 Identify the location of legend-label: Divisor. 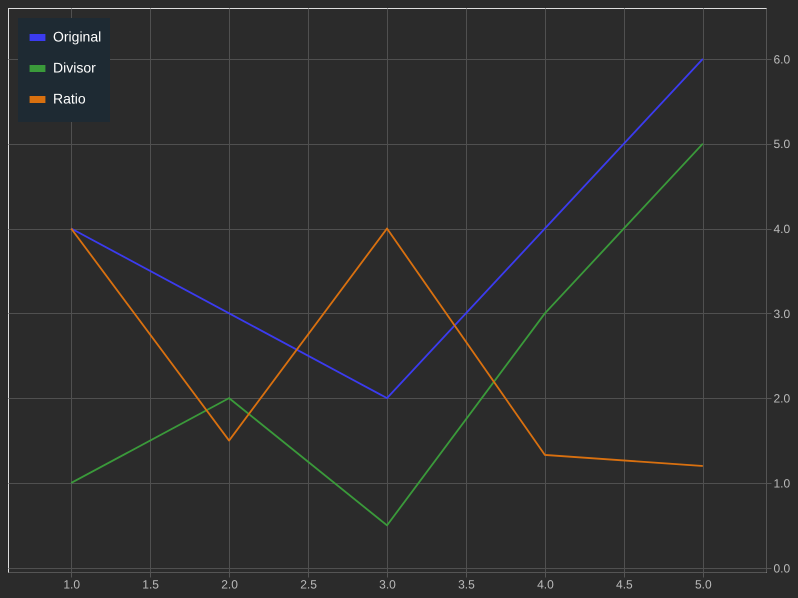
(74, 68).